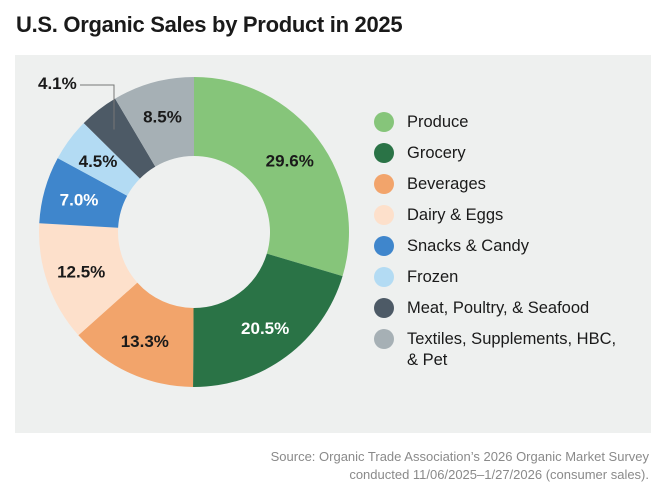 The image size is (667, 498). Describe the element at coordinates (79, 199) in the screenshot. I see `data-label: 7.0%` at that location.